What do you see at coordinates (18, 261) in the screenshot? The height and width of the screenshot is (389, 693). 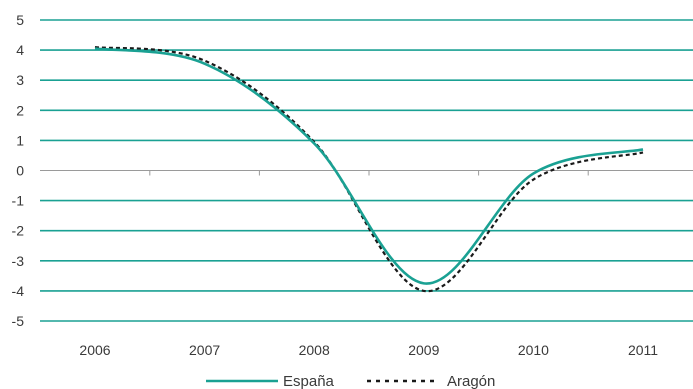 I see `y-tick-label: -3` at bounding box center [18, 261].